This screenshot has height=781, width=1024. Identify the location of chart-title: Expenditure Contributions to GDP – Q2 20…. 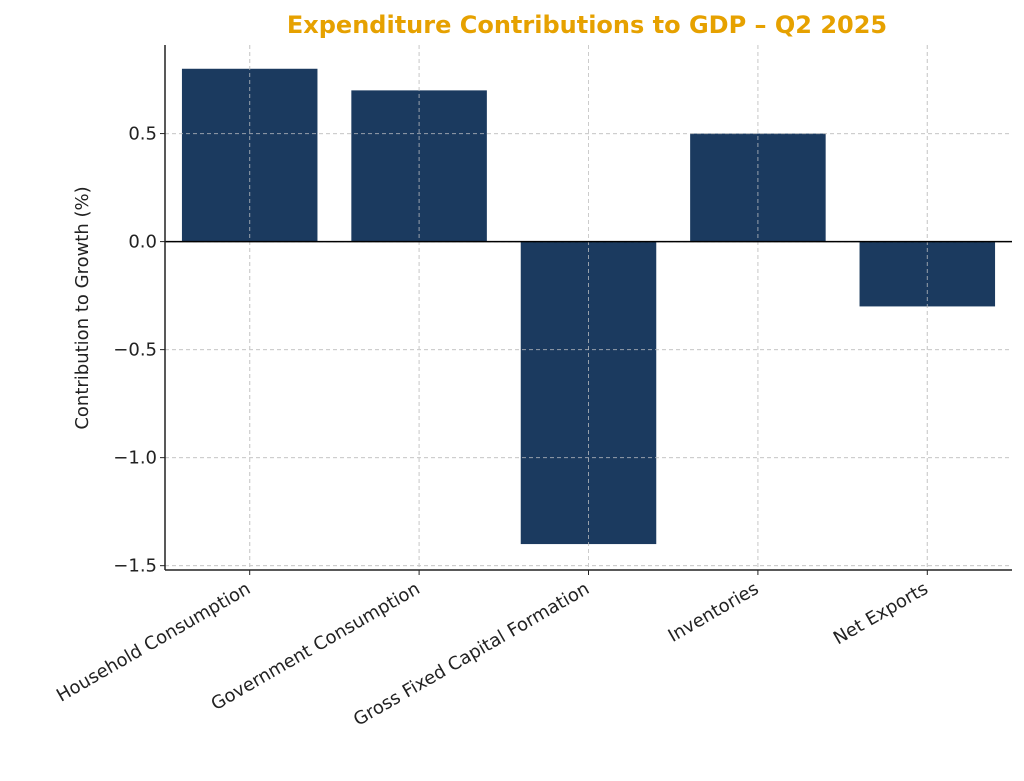
(587, 25).